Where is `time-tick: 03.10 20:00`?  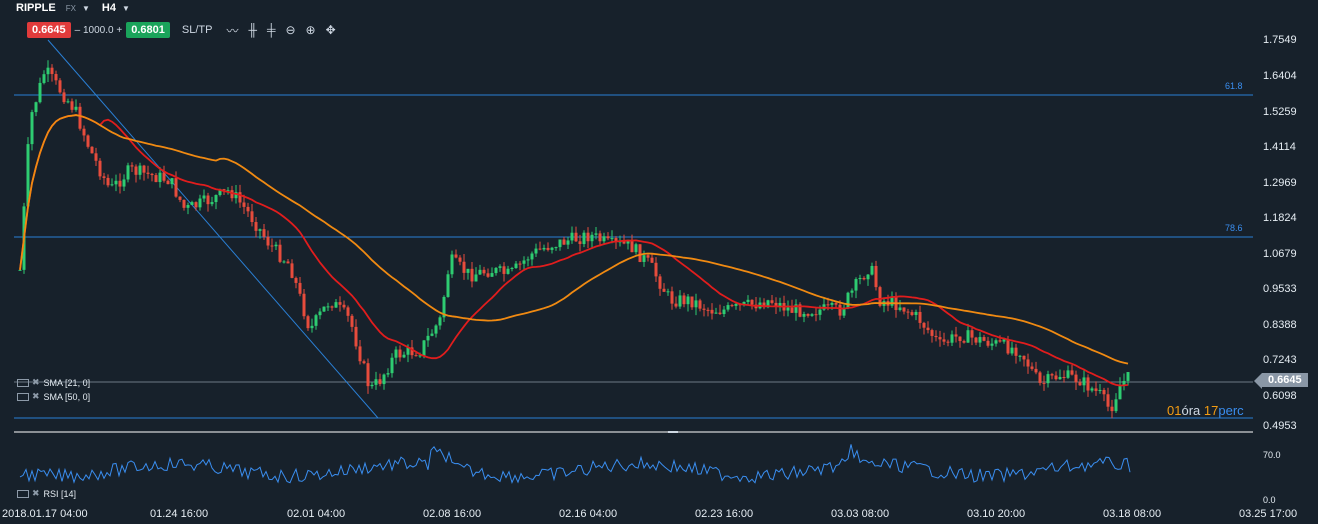 time-tick: 03.10 20:00 is located at coordinates (996, 514).